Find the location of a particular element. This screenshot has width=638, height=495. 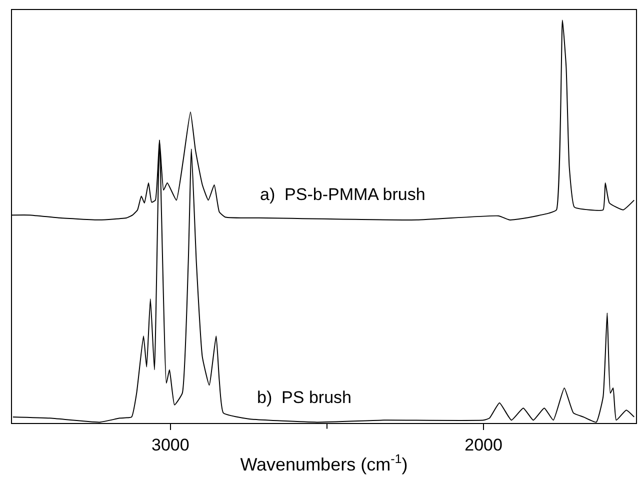

series-label: a) PS-b-PMMA brush is located at coordinates (343, 194).